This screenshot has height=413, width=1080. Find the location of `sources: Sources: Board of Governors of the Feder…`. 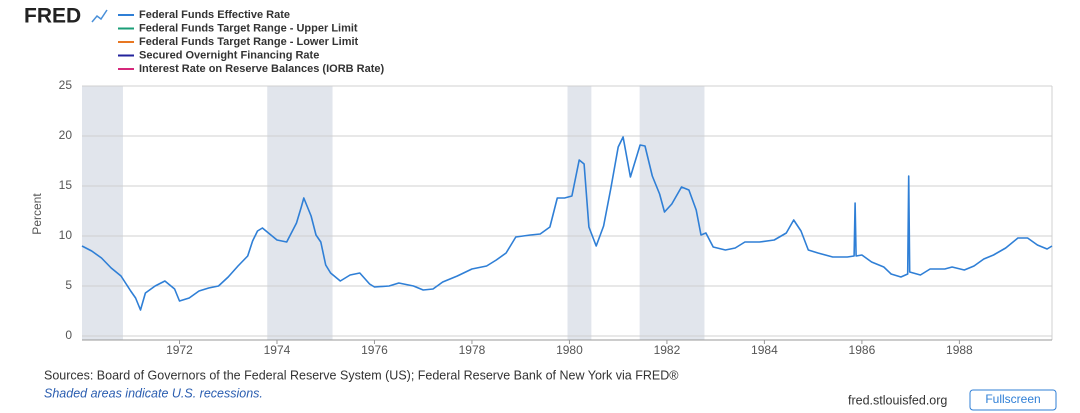

sources: Sources: Board of Governors of the Feder… is located at coordinates (361, 375).